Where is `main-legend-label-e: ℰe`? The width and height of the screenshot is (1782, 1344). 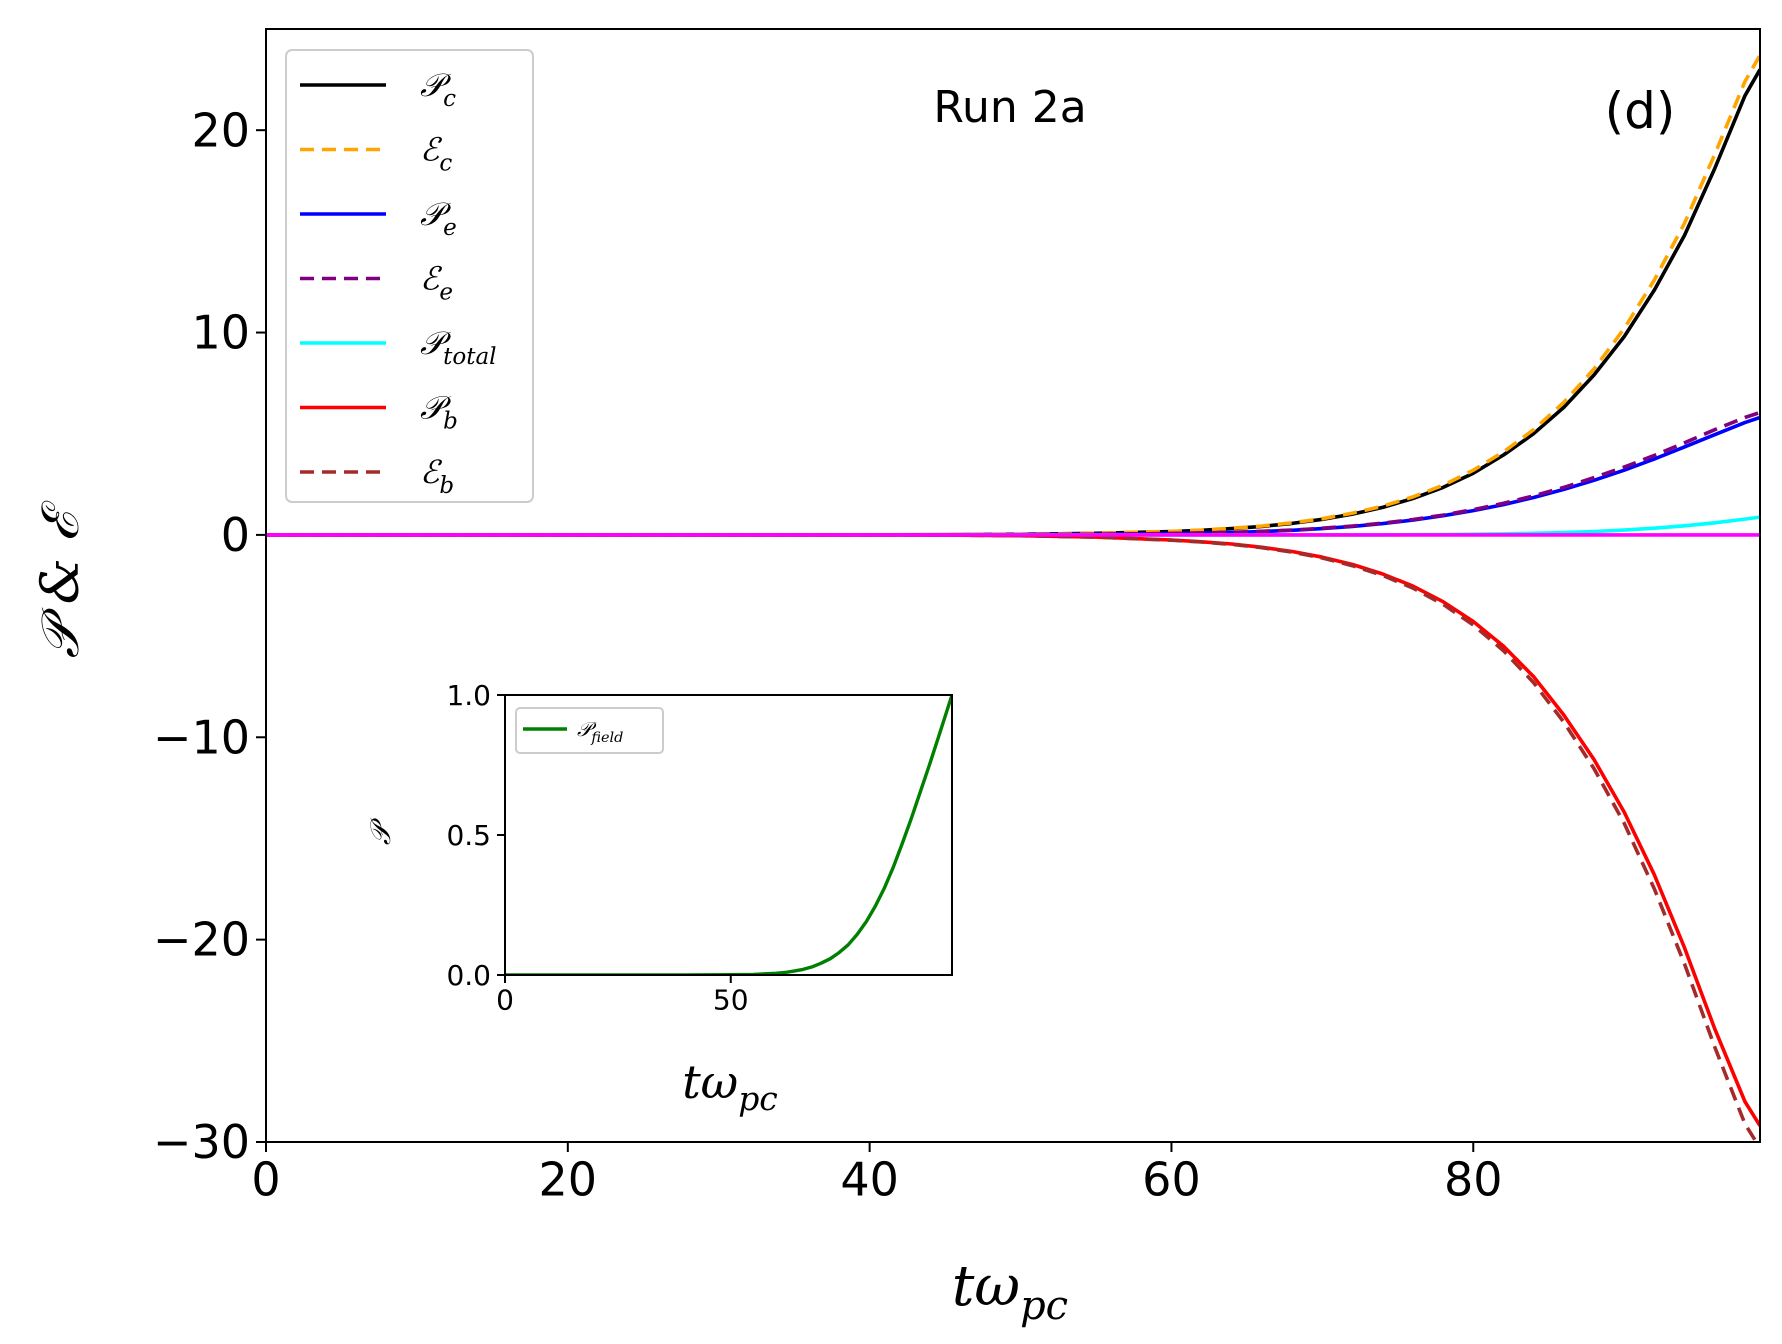
main-legend-label-e: ℰe is located at coordinates (436, 283).